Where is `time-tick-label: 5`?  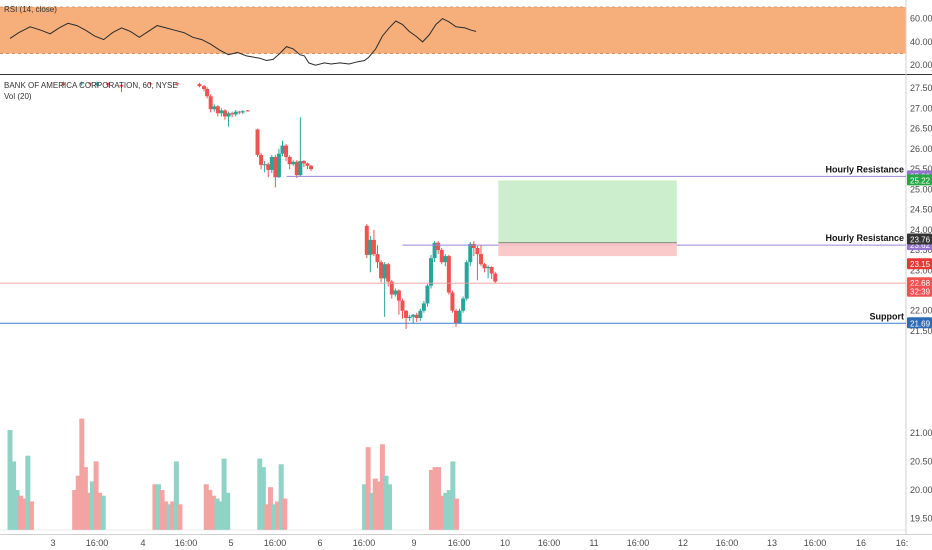
time-tick-label: 5 is located at coordinates (230, 543).